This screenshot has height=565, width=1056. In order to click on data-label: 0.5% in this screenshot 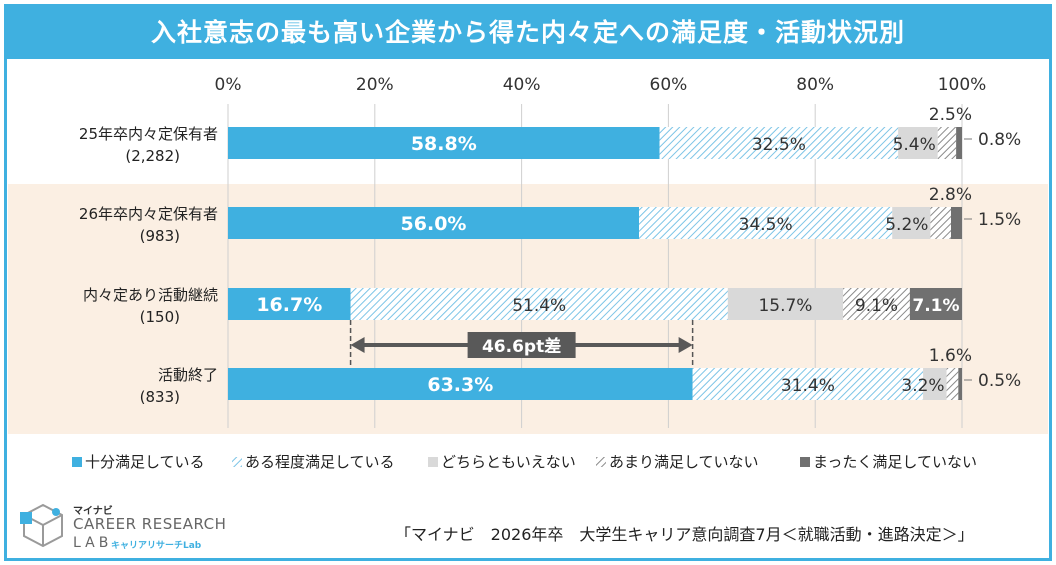, I will do `click(999, 381)`.